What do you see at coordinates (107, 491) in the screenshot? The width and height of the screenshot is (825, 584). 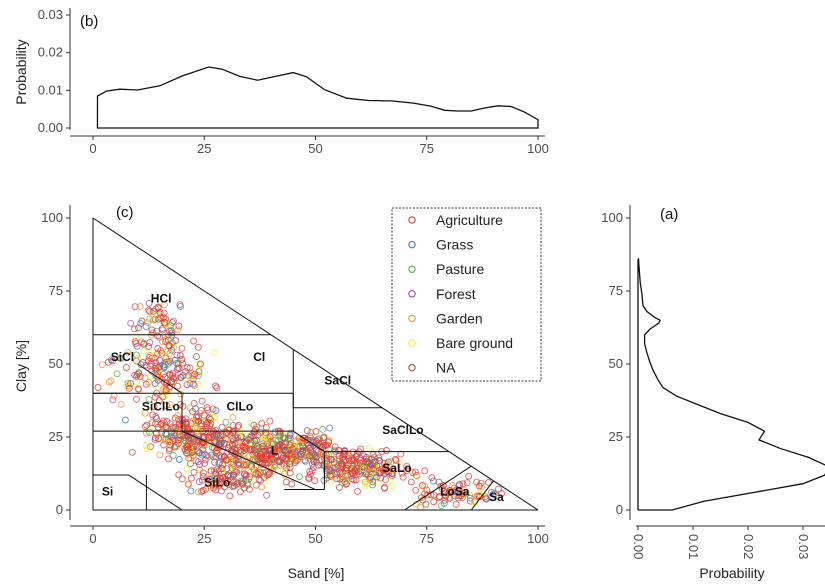 I see `region-label: Si` at bounding box center [107, 491].